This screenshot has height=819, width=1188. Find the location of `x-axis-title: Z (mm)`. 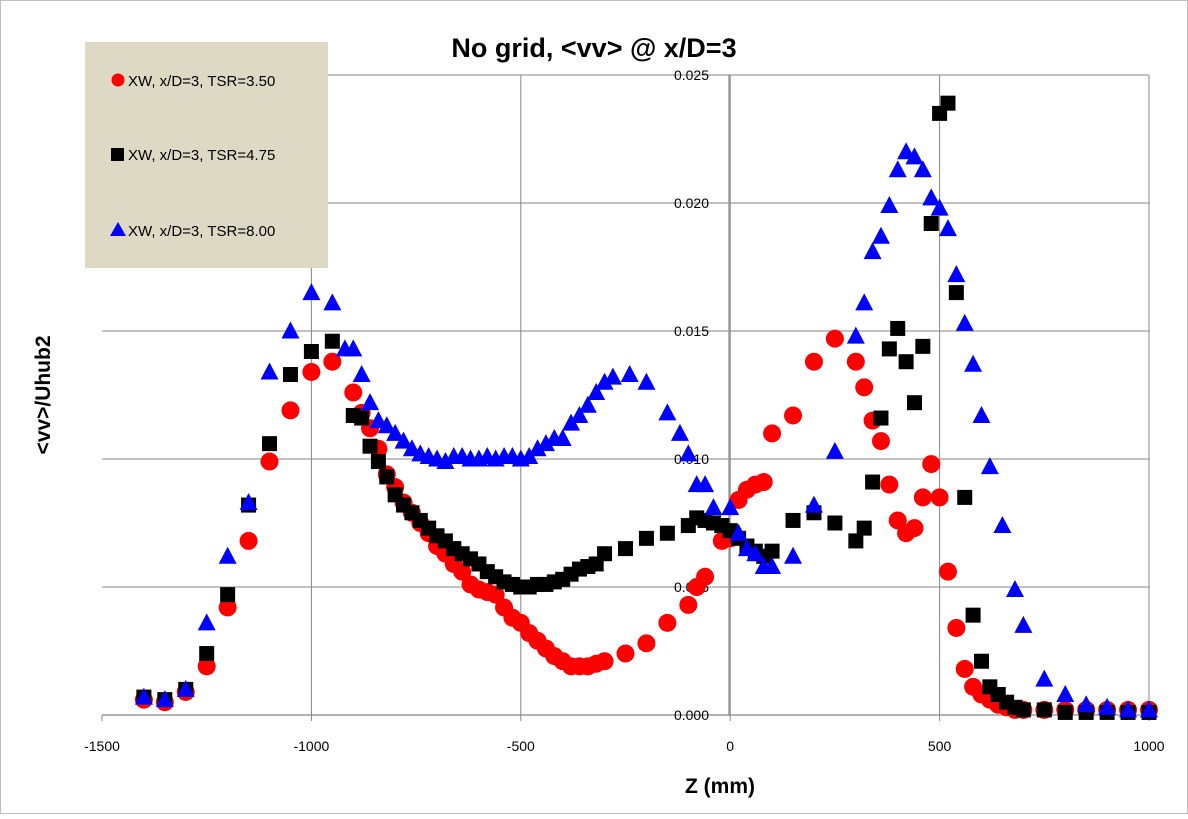

x-axis-title: Z (mm) is located at coordinates (720, 786).